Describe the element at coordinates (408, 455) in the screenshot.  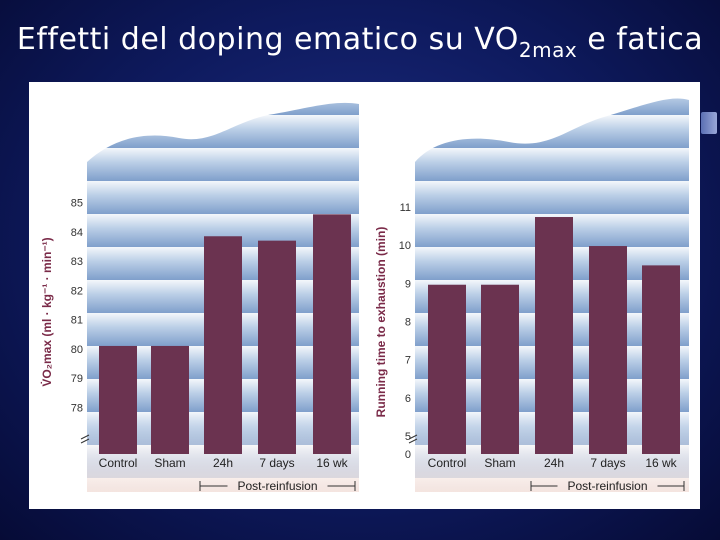
I see `y-tick-label: 0` at that location.